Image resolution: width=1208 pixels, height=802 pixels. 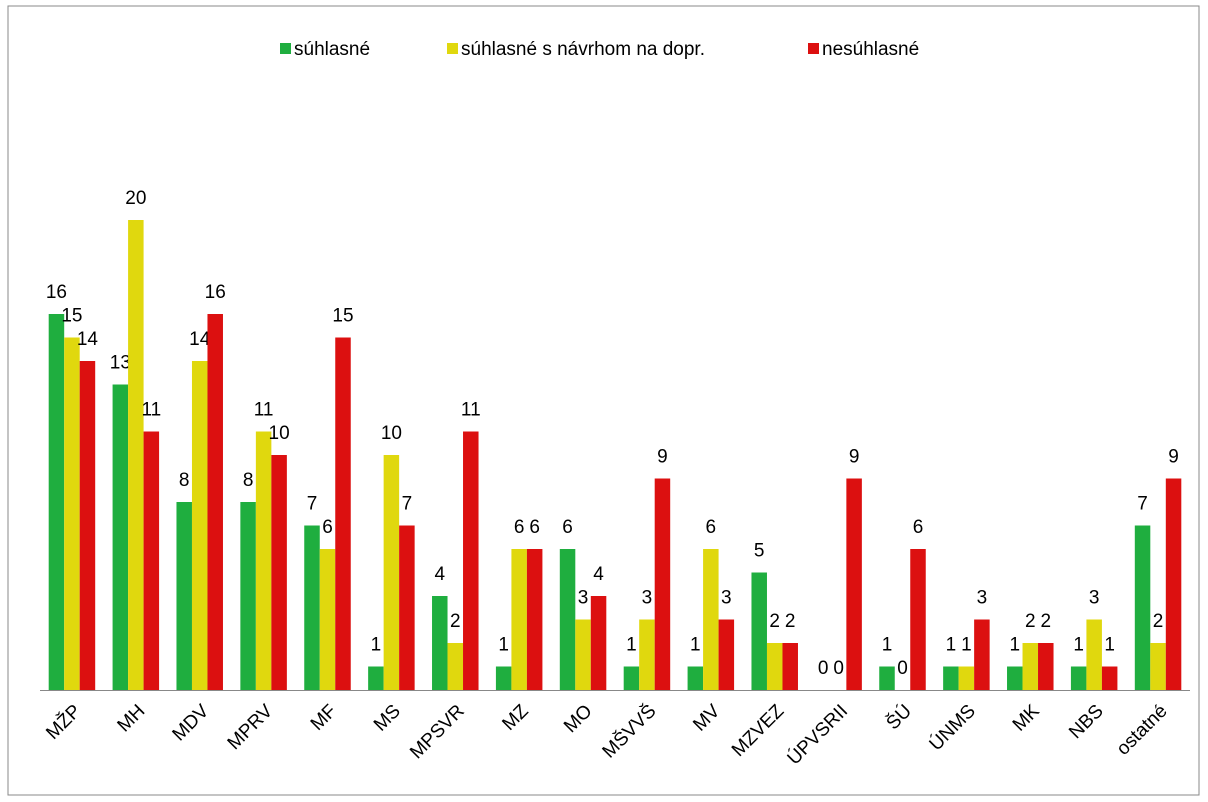 I want to click on legend-label: súhlasné s návrhom na dopr., so click(x=583, y=49).